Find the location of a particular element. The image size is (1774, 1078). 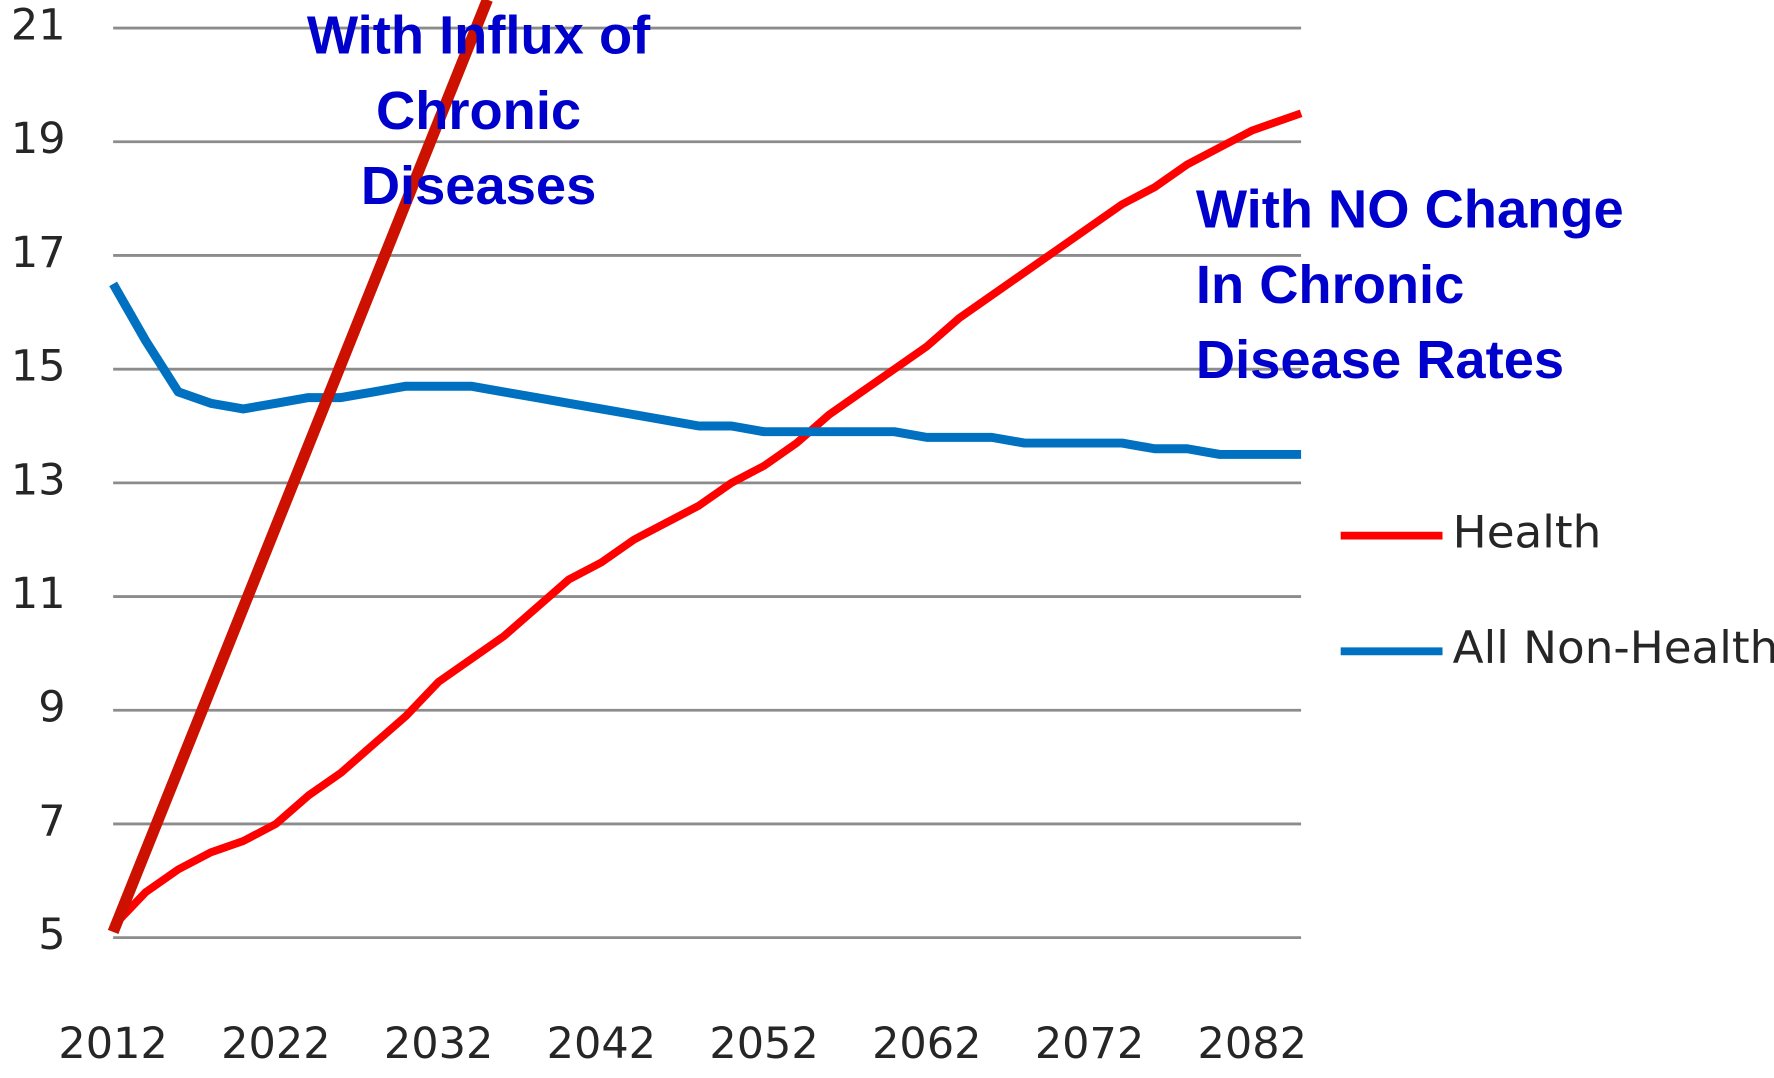

x-tick-label: 2042 is located at coordinates (601, 1044).